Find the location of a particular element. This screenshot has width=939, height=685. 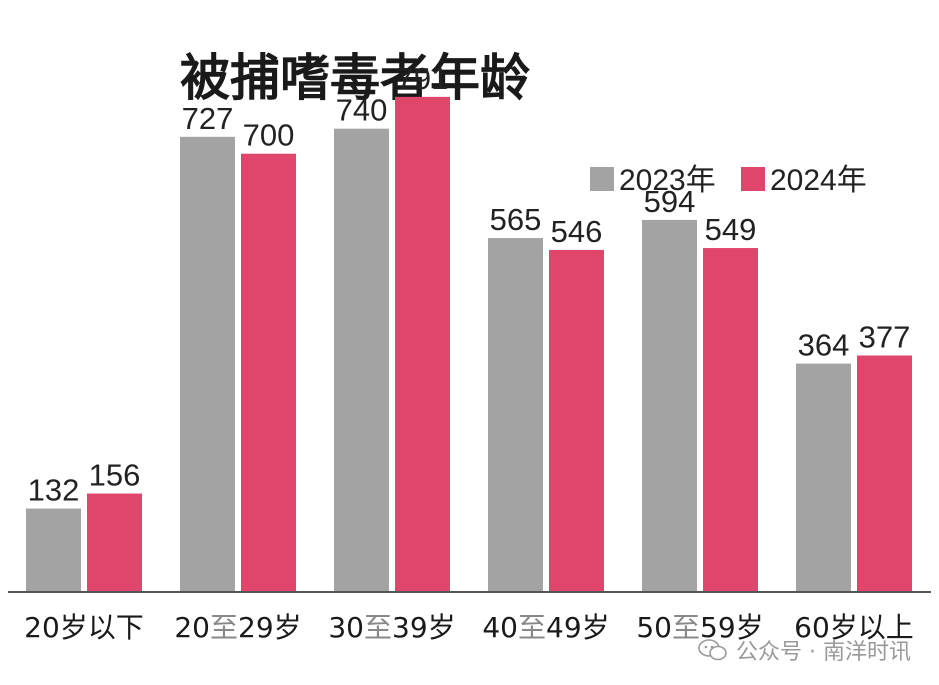

bar-30至39岁-2023年 is located at coordinates (361, 359).